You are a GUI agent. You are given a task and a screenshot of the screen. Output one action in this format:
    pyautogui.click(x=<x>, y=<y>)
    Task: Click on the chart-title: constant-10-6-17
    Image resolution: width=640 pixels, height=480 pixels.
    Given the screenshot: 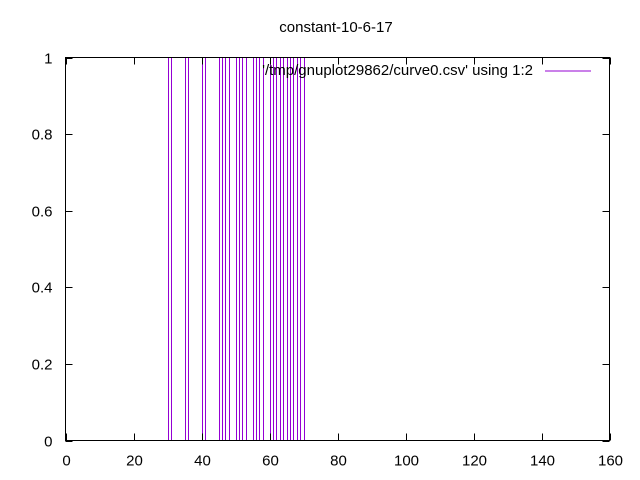 What is the action you would take?
    pyautogui.click(x=335, y=27)
    